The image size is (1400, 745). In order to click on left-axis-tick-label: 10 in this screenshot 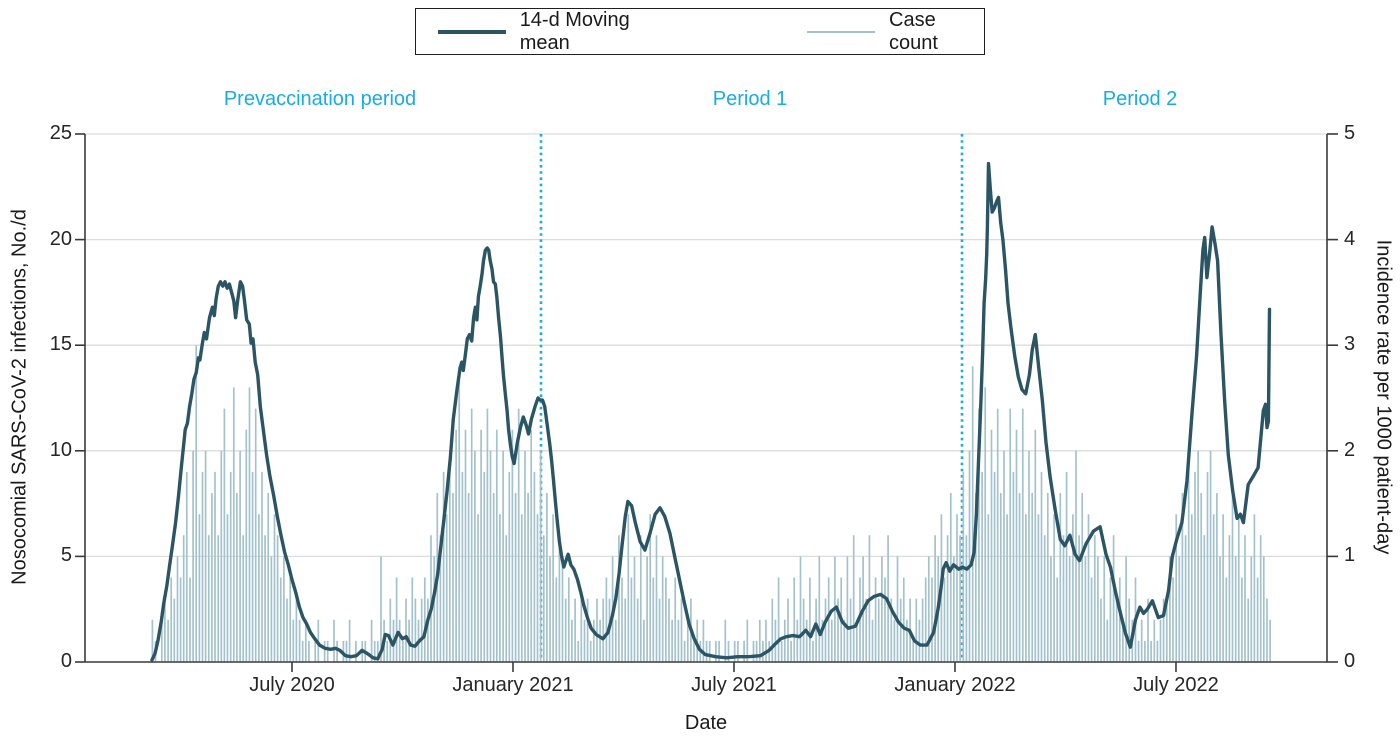, I will do `click(60, 449)`.